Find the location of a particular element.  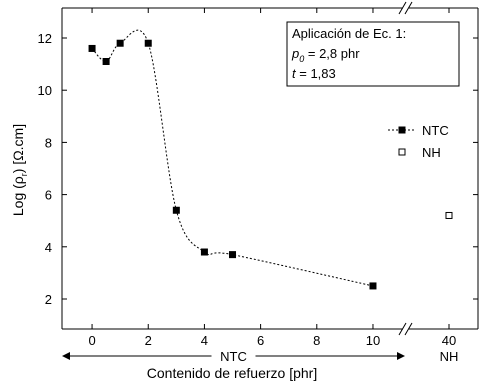

y-label-text: Log (ρ is located at coordinates (18, 196).